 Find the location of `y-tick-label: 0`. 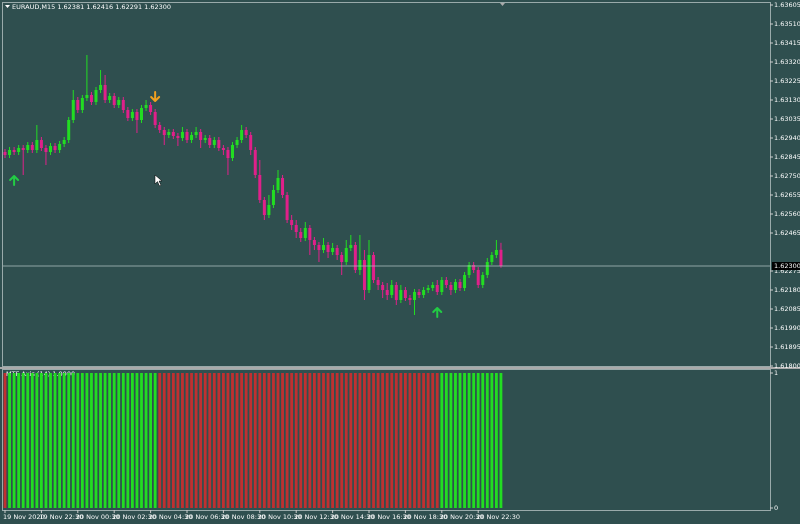

y-tick-label: 0 is located at coordinates (776, 508).